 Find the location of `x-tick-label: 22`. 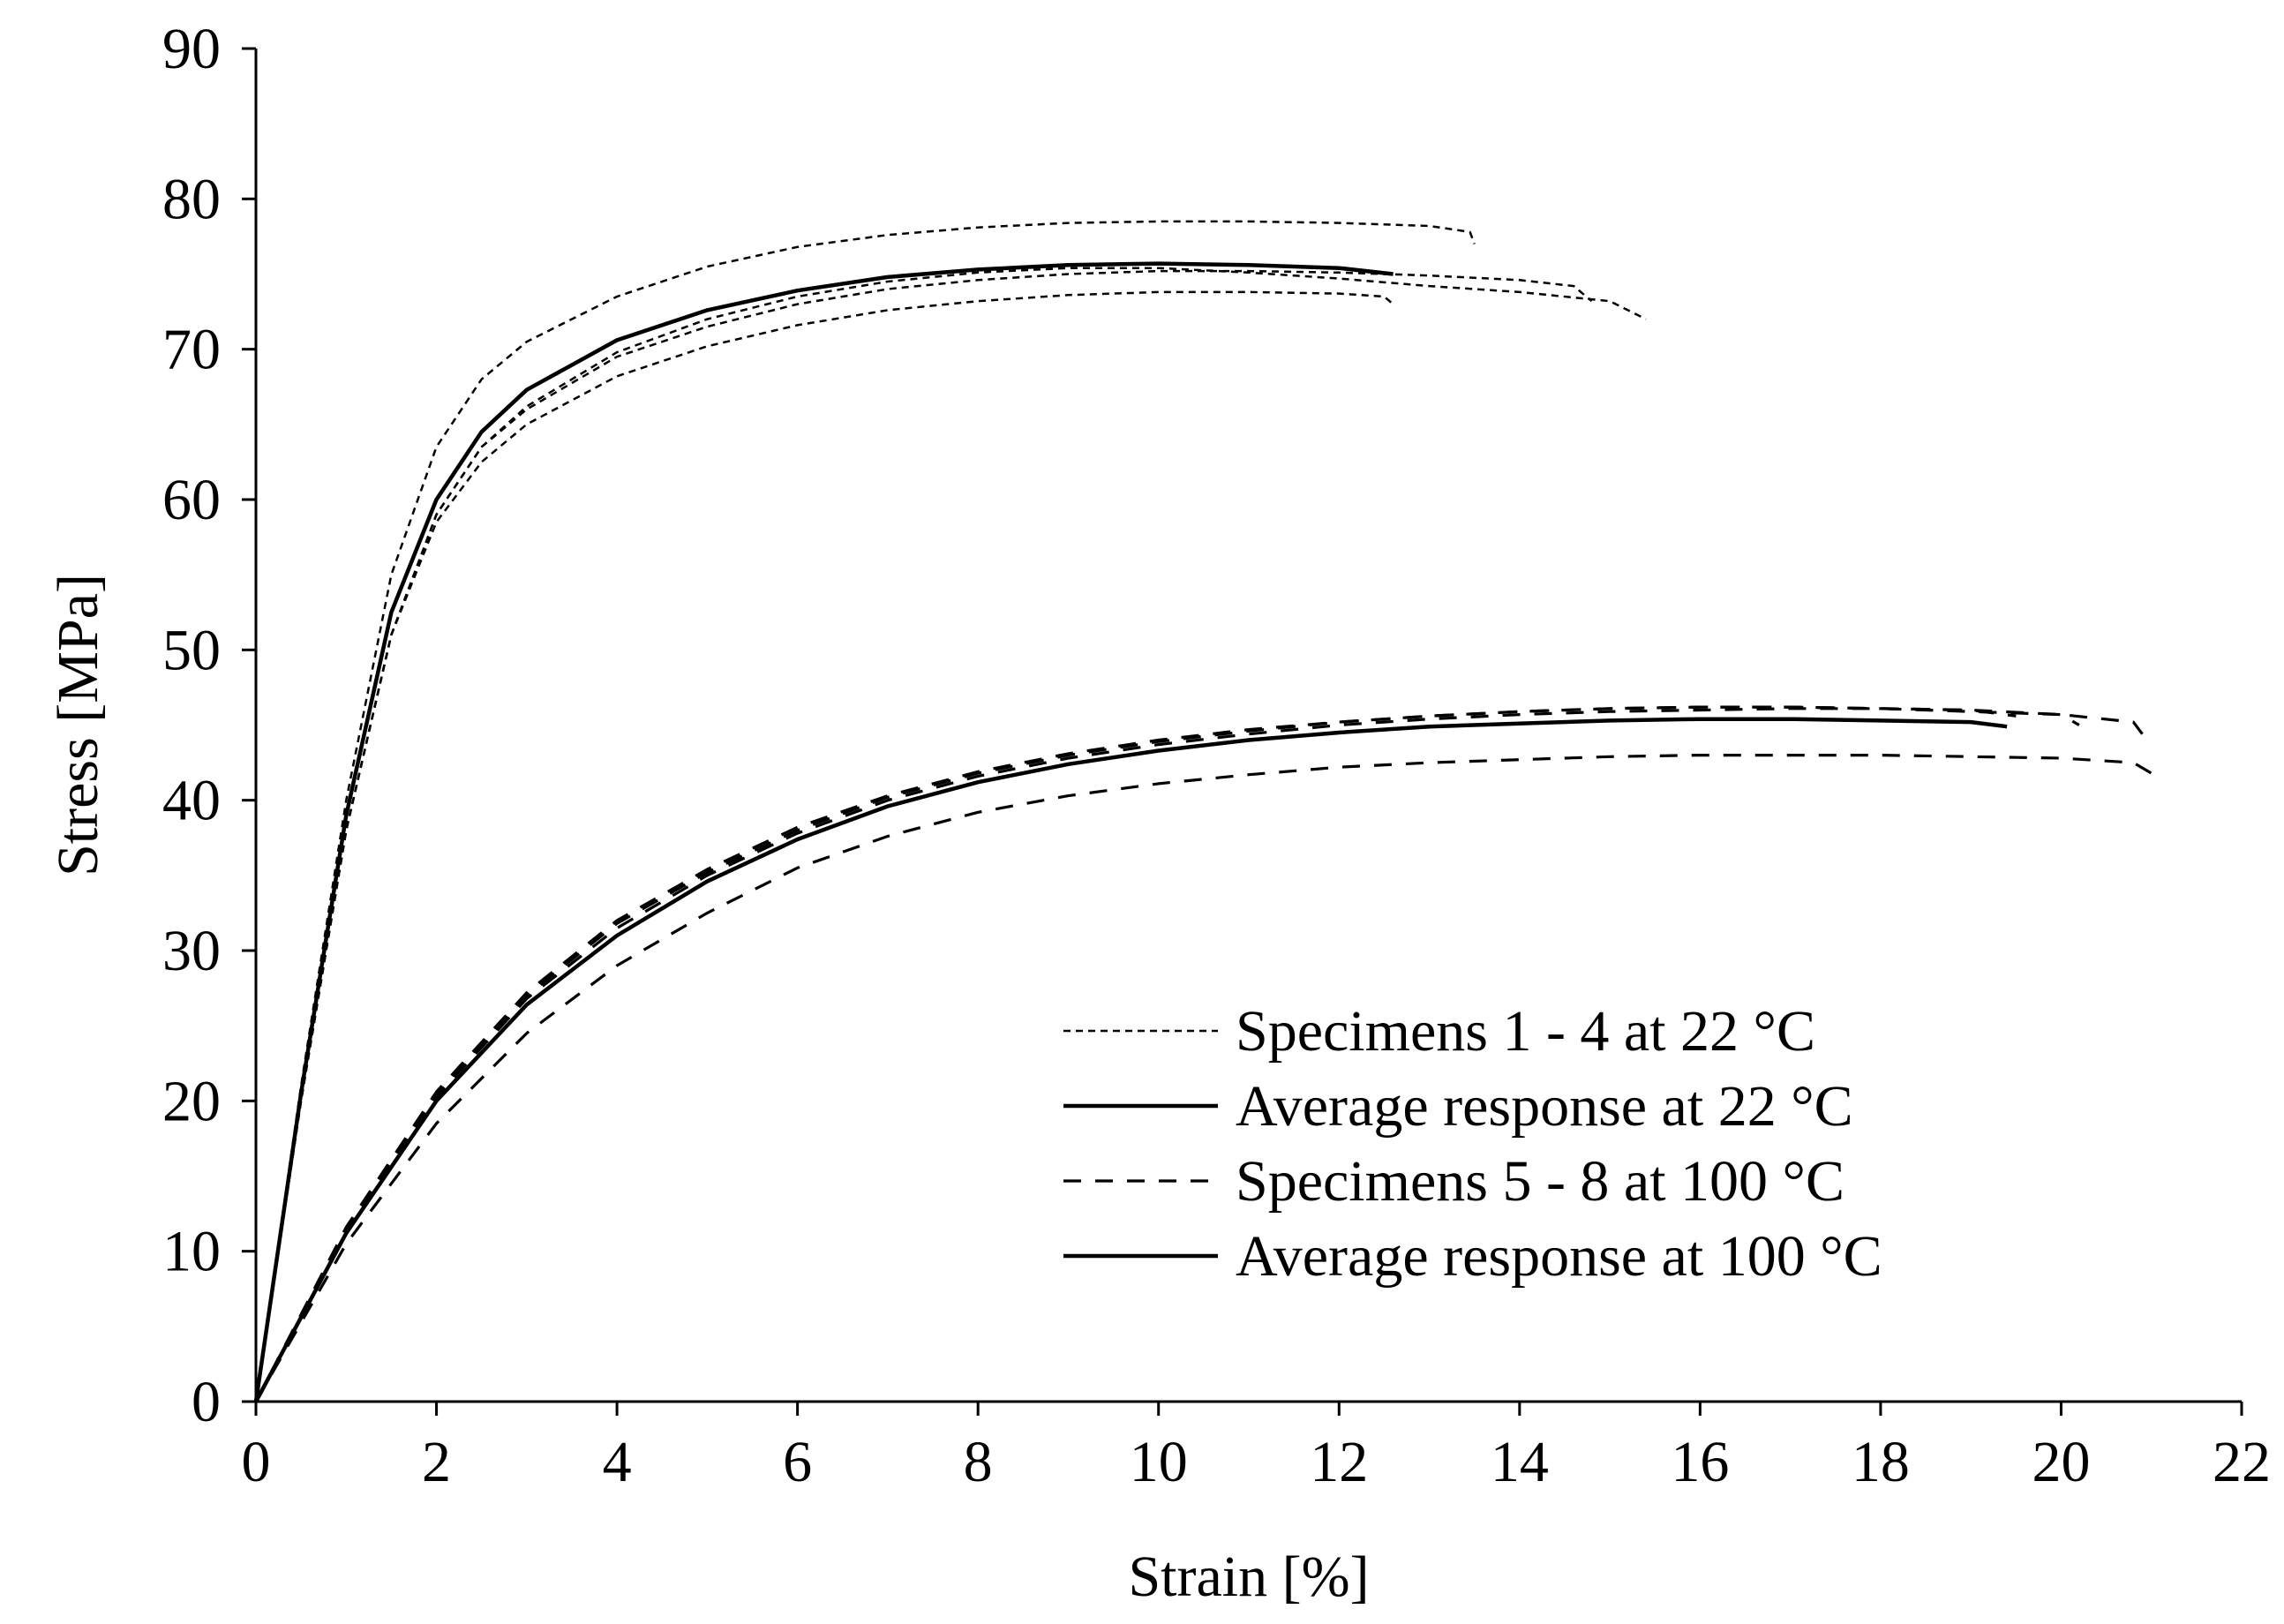

x-tick-label: 22 is located at coordinates (2242, 1462).